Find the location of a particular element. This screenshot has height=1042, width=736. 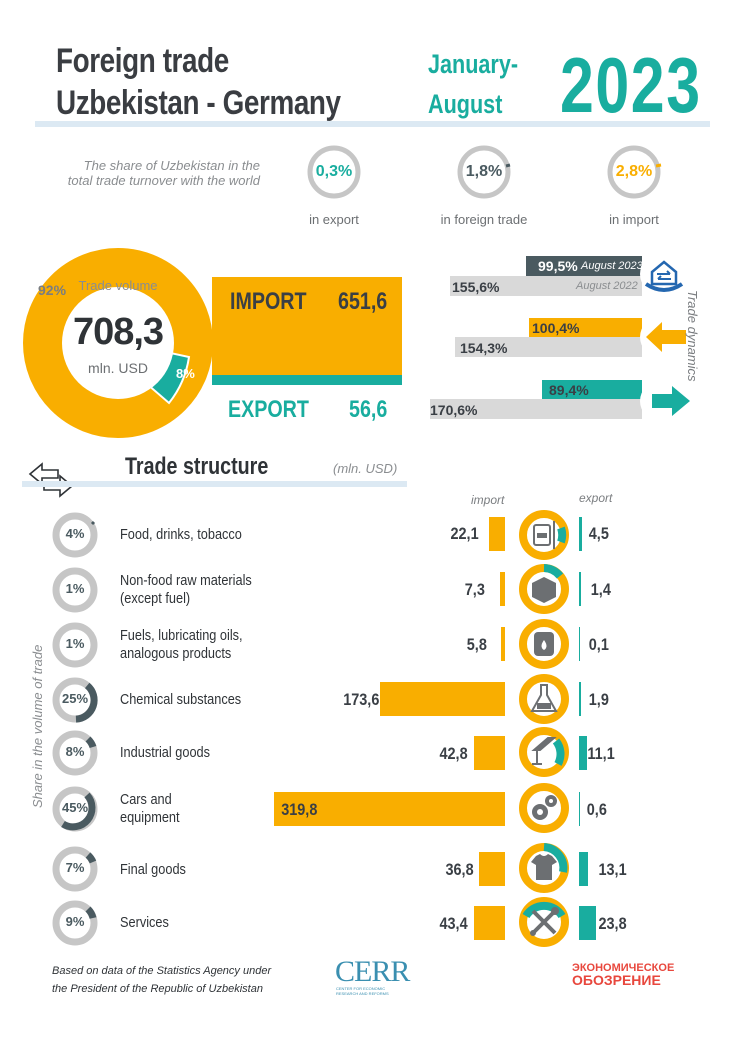

share-label: in foreign trade is located at coordinates (484, 219).